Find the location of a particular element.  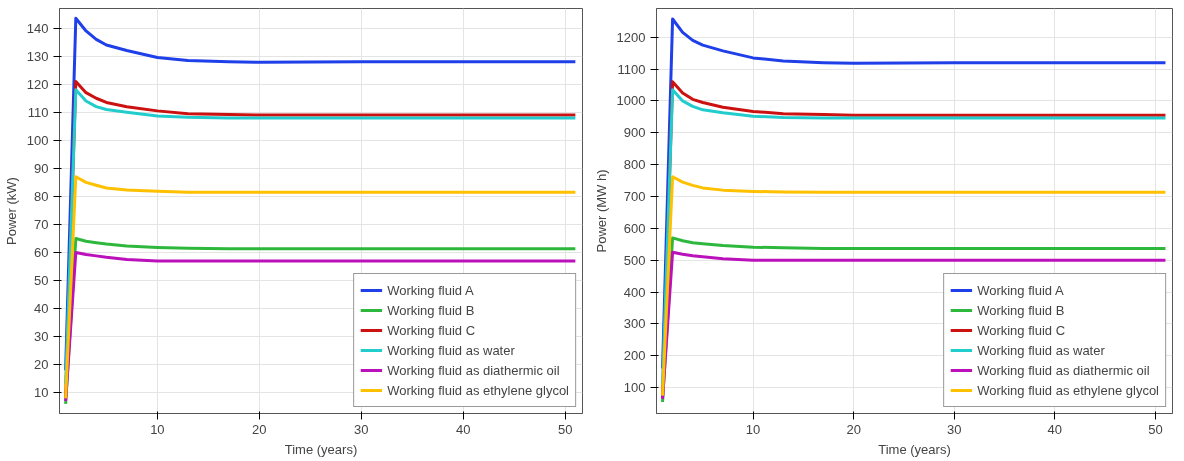

y-tick-label: 400 is located at coordinates (634, 292).